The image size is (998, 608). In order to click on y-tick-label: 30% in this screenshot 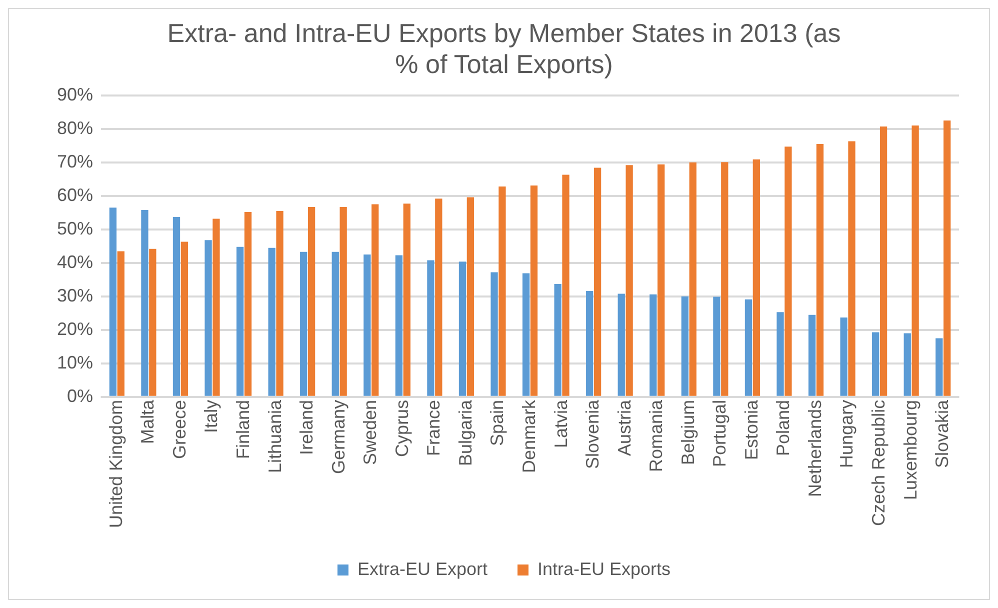, I will do `click(75, 295)`.